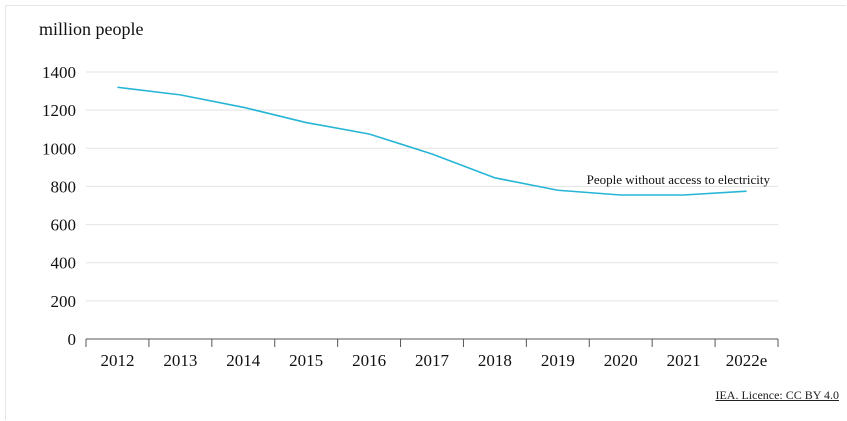  Describe the element at coordinates (747, 360) in the screenshot. I see `x-tick-label: 2022e` at that location.